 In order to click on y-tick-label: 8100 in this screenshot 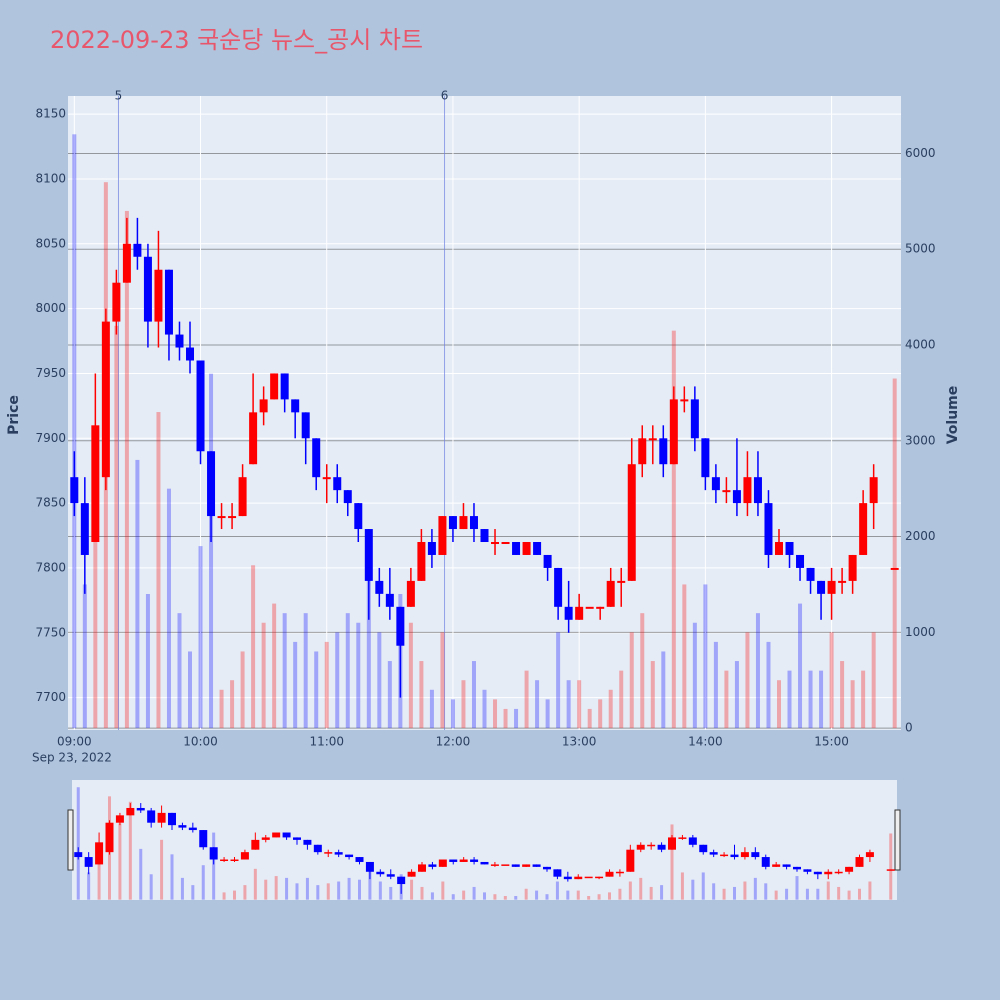, I will do `click(50, 178)`.